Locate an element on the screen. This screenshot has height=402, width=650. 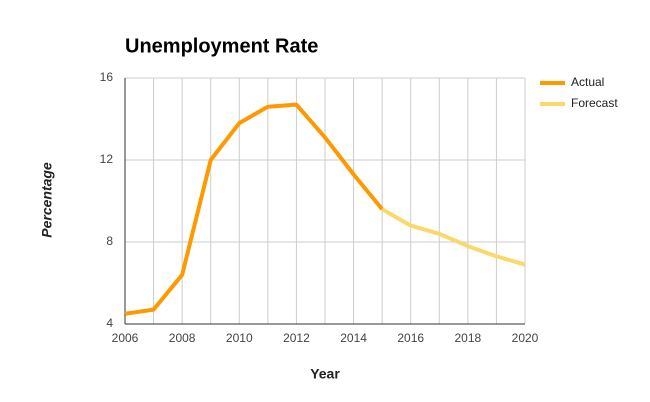
y-tick-label: 4 is located at coordinates (109, 323).